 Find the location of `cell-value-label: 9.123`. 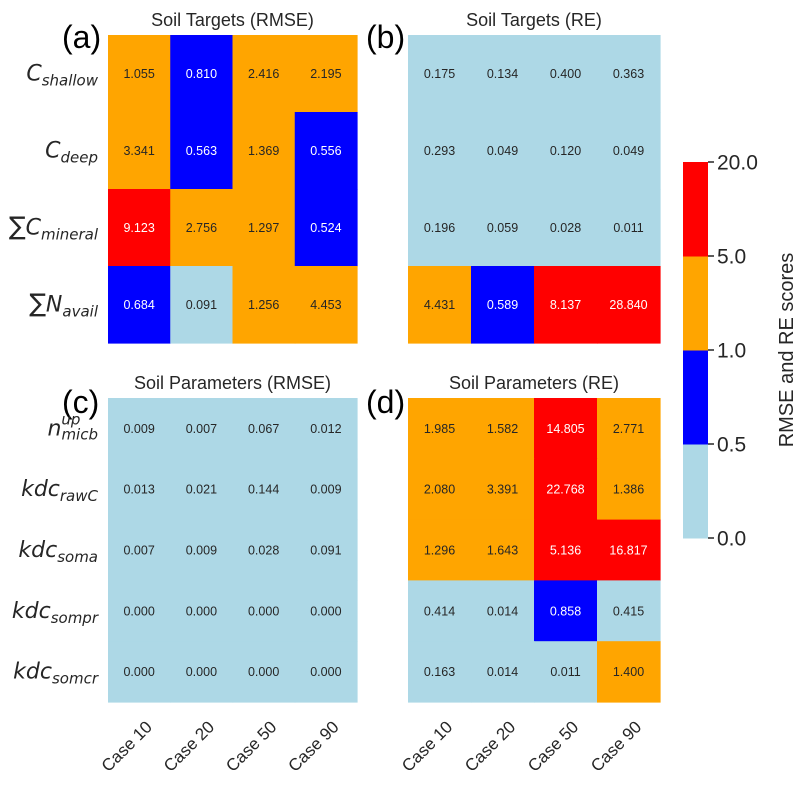

cell-value-label: 9.123 is located at coordinates (138, 228).